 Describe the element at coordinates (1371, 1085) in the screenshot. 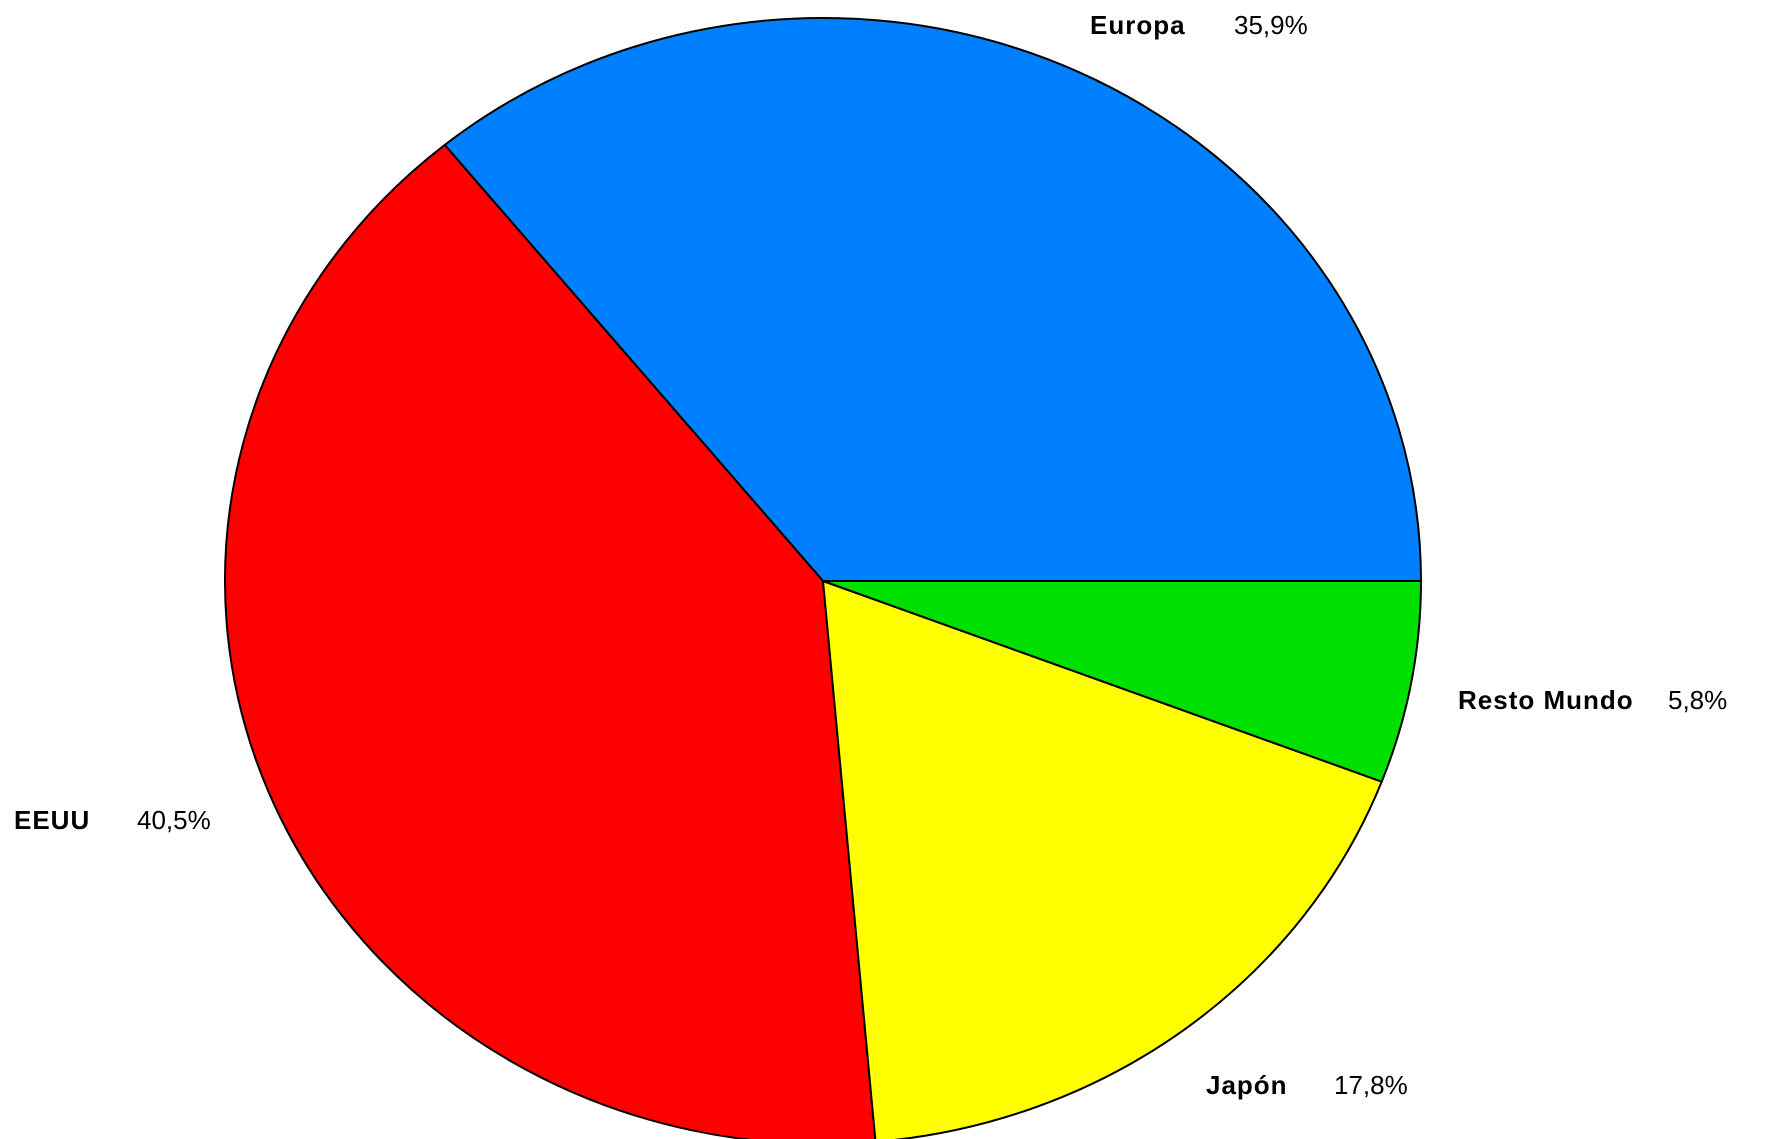

I see `label-japon-value: 17,8%` at that location.